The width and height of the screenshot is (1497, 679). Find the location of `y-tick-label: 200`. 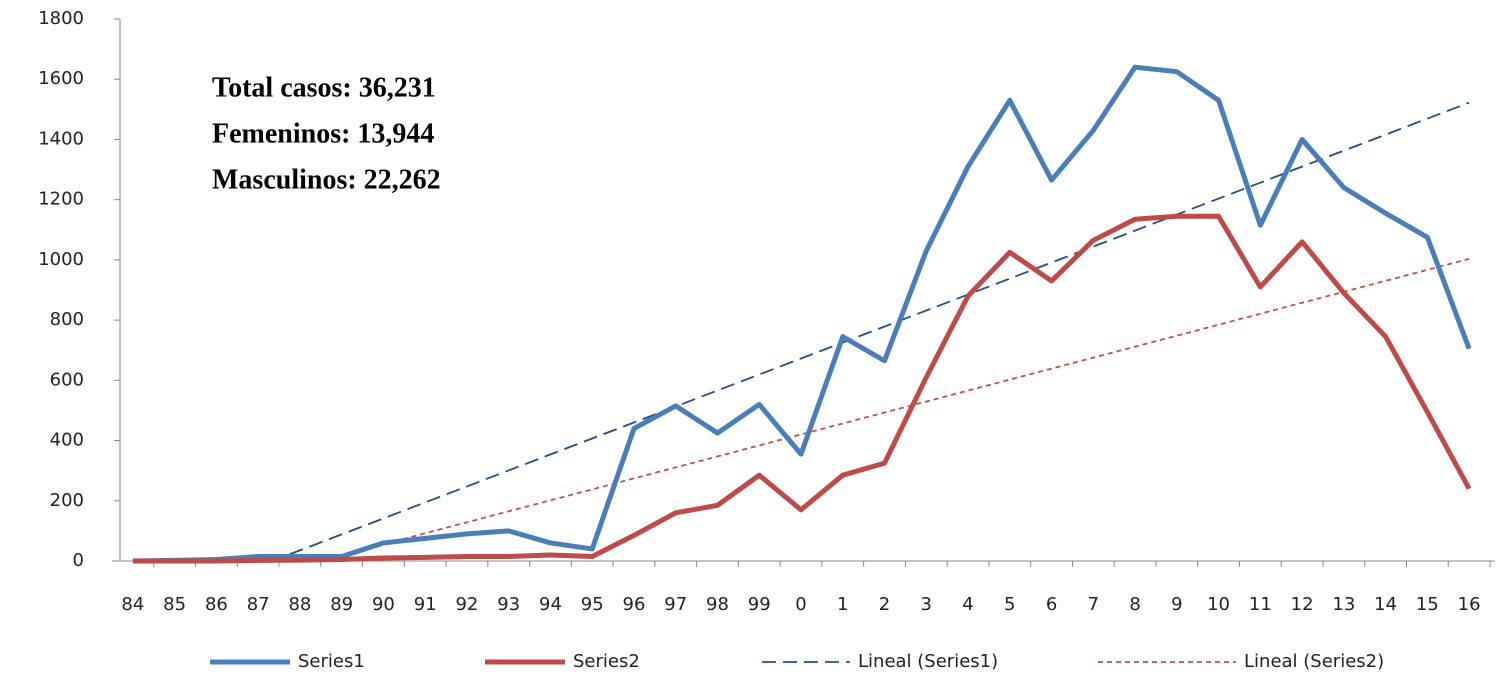

y-tick-label: 200 is located at coordinates (67, 500).